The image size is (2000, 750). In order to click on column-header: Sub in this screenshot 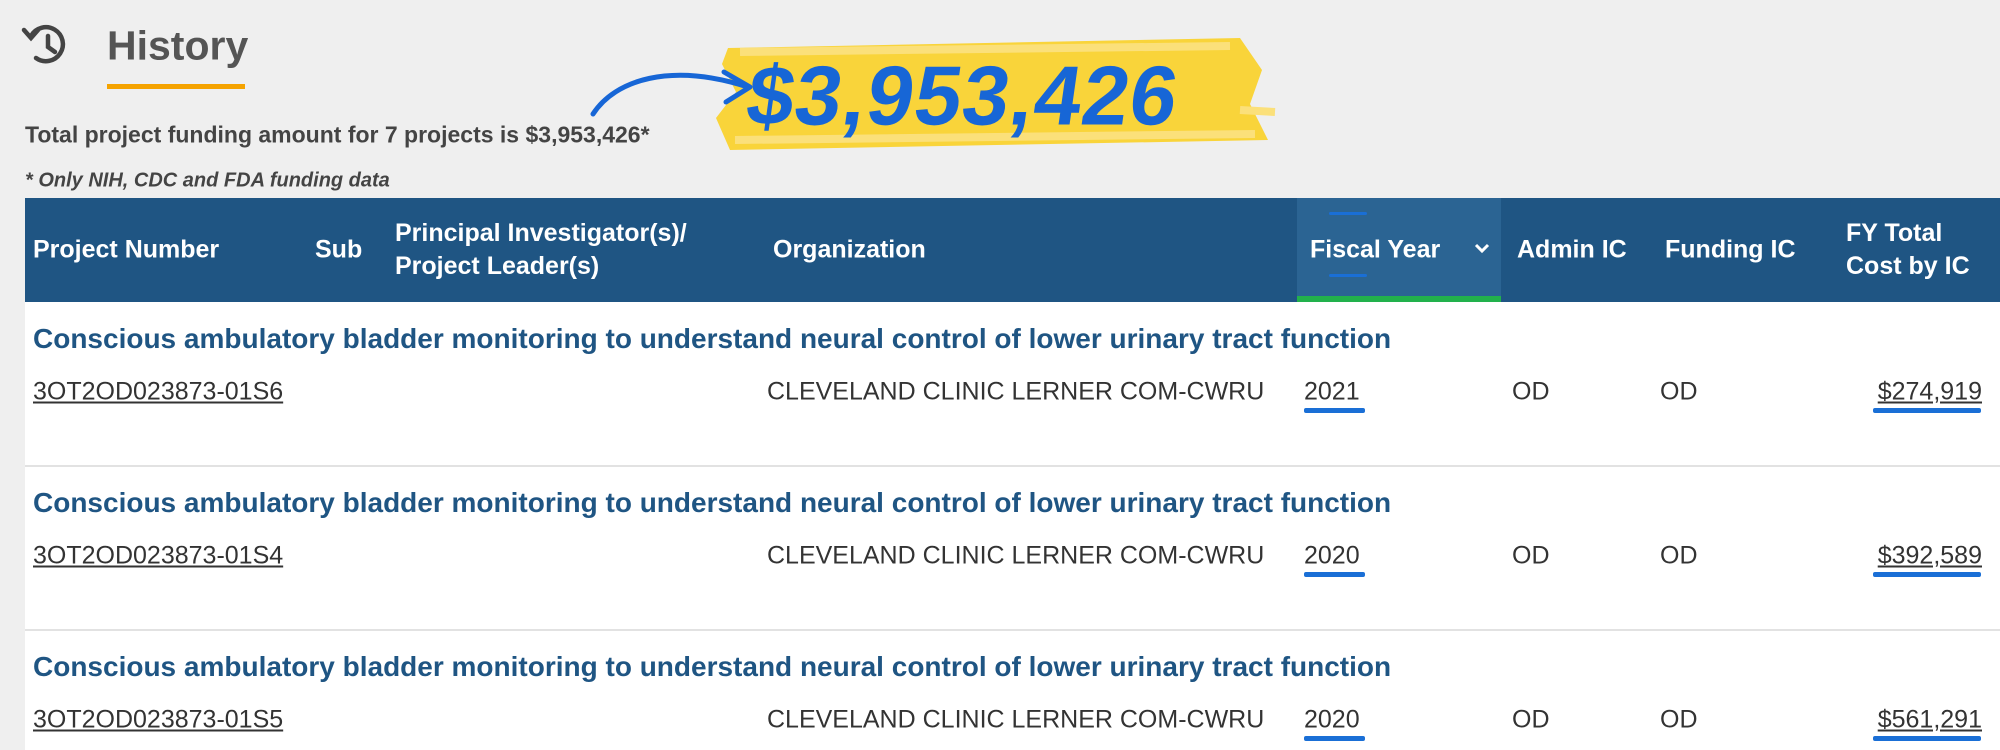, I will do `click(339, 249)`.